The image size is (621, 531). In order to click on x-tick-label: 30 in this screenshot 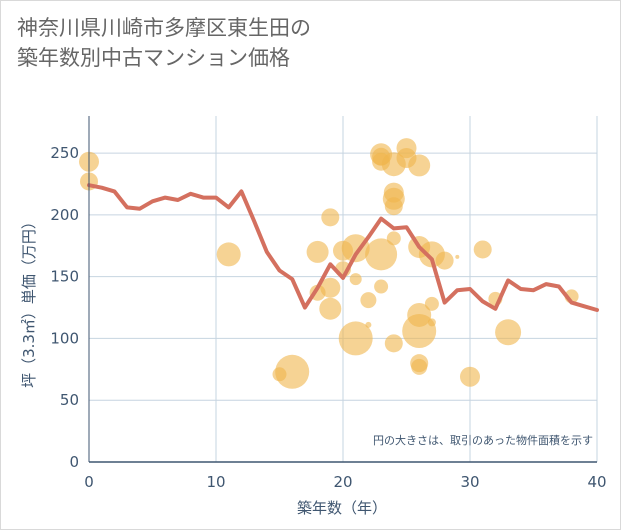, I will do `click(469, 482)`.